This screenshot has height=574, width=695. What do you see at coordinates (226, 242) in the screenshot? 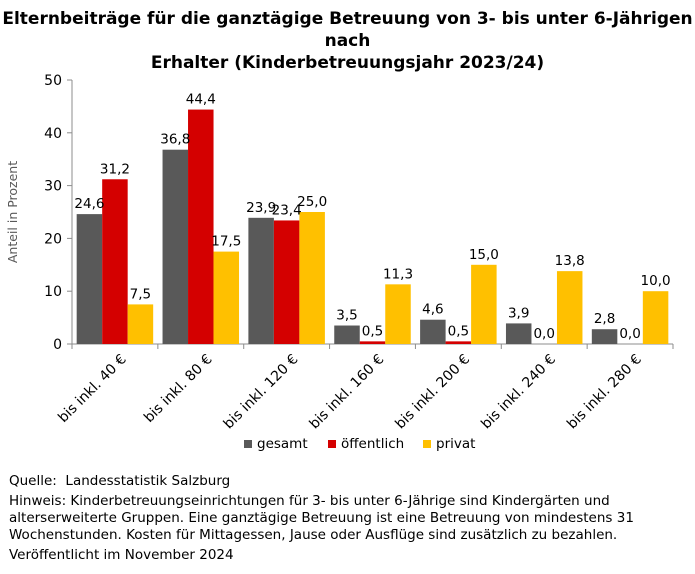
I see `data-label: 17,5` at bounding box center [226, 242].